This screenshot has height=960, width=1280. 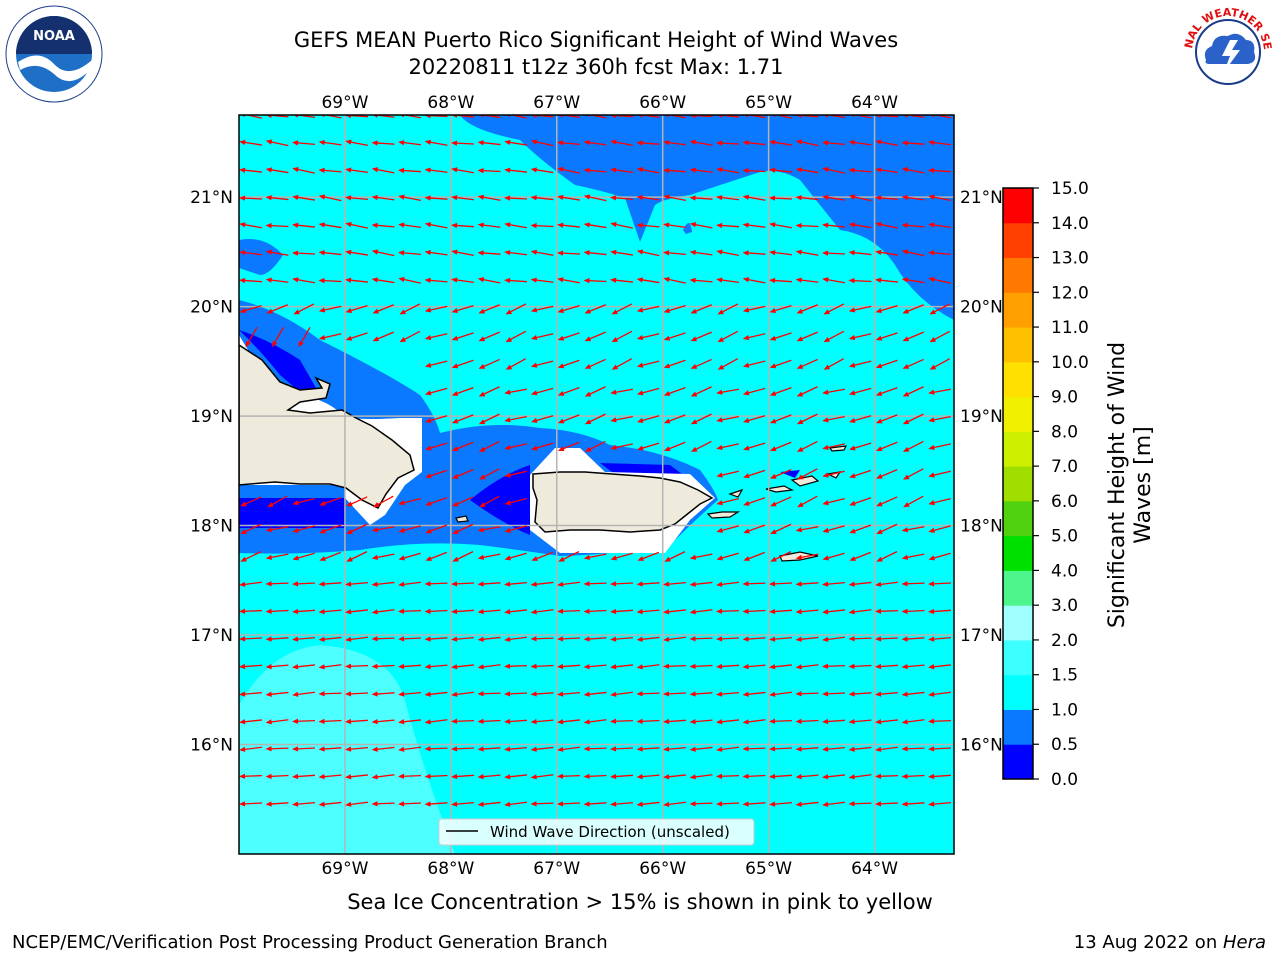 I want to click on land-tortola, so click(x=805, y=481).